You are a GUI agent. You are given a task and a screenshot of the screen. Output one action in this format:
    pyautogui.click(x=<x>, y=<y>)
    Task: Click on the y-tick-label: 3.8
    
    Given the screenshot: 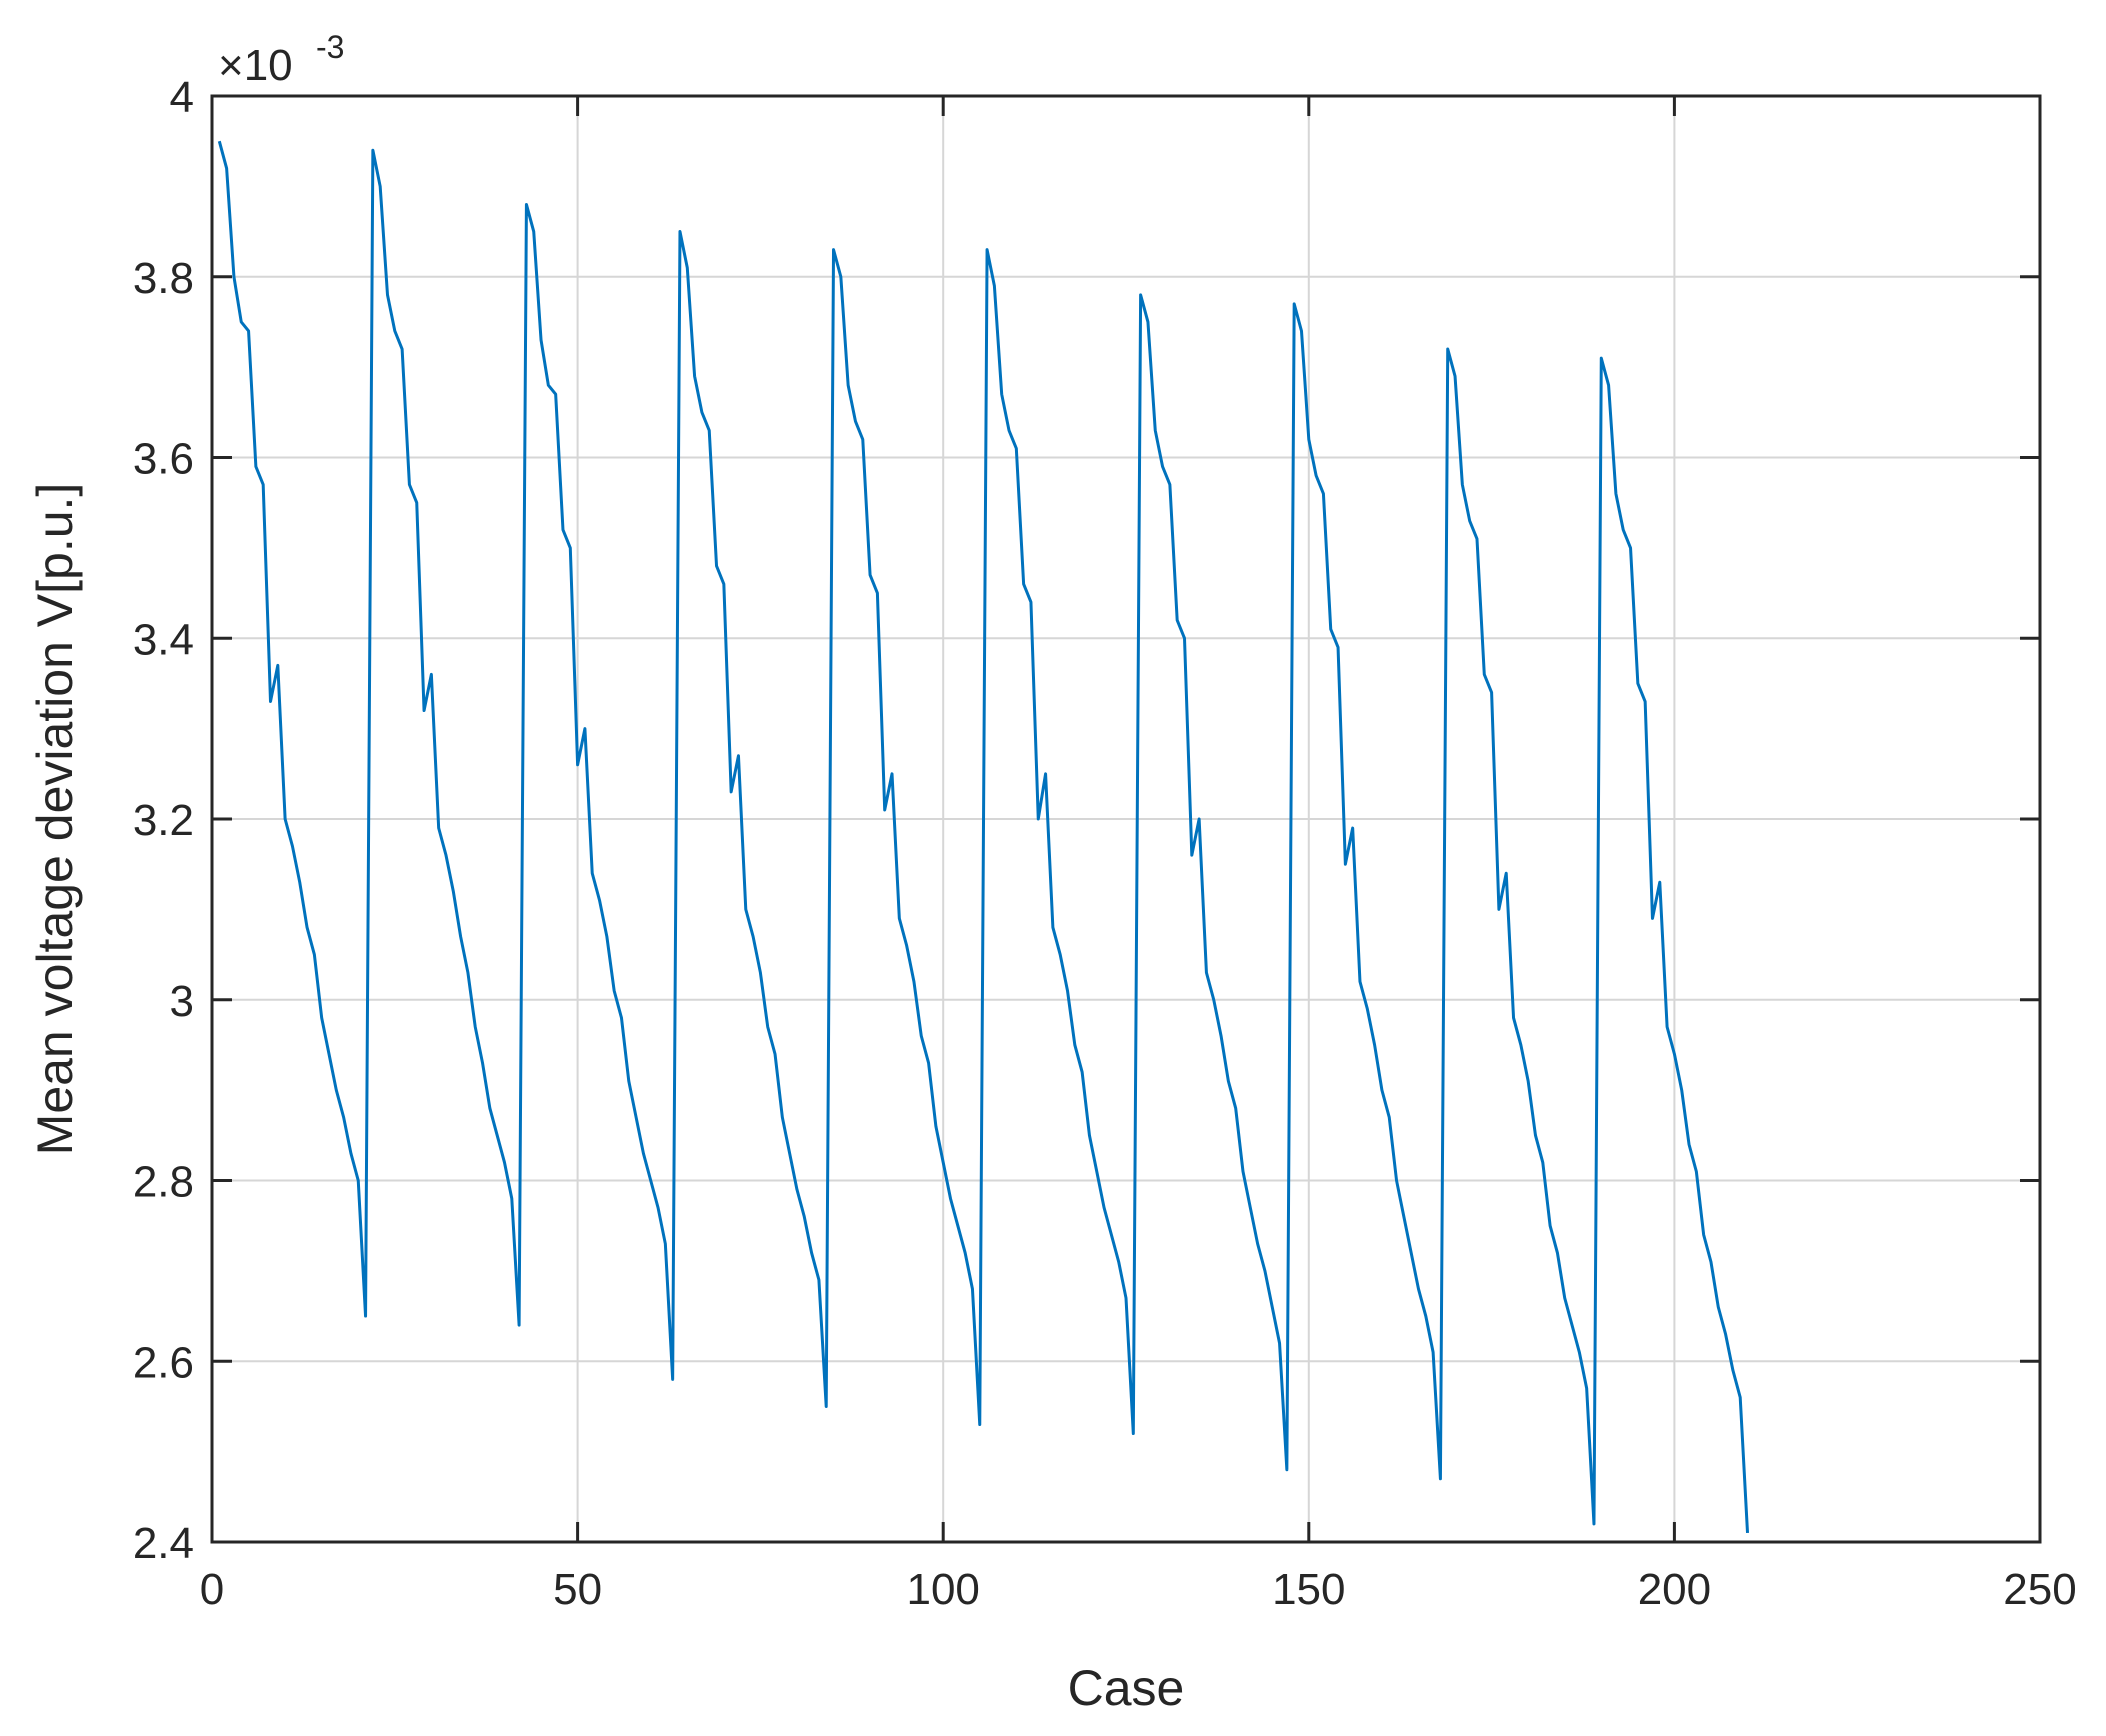 What is the action you would take?
    pyautogui.click(x=163, y=278)
    